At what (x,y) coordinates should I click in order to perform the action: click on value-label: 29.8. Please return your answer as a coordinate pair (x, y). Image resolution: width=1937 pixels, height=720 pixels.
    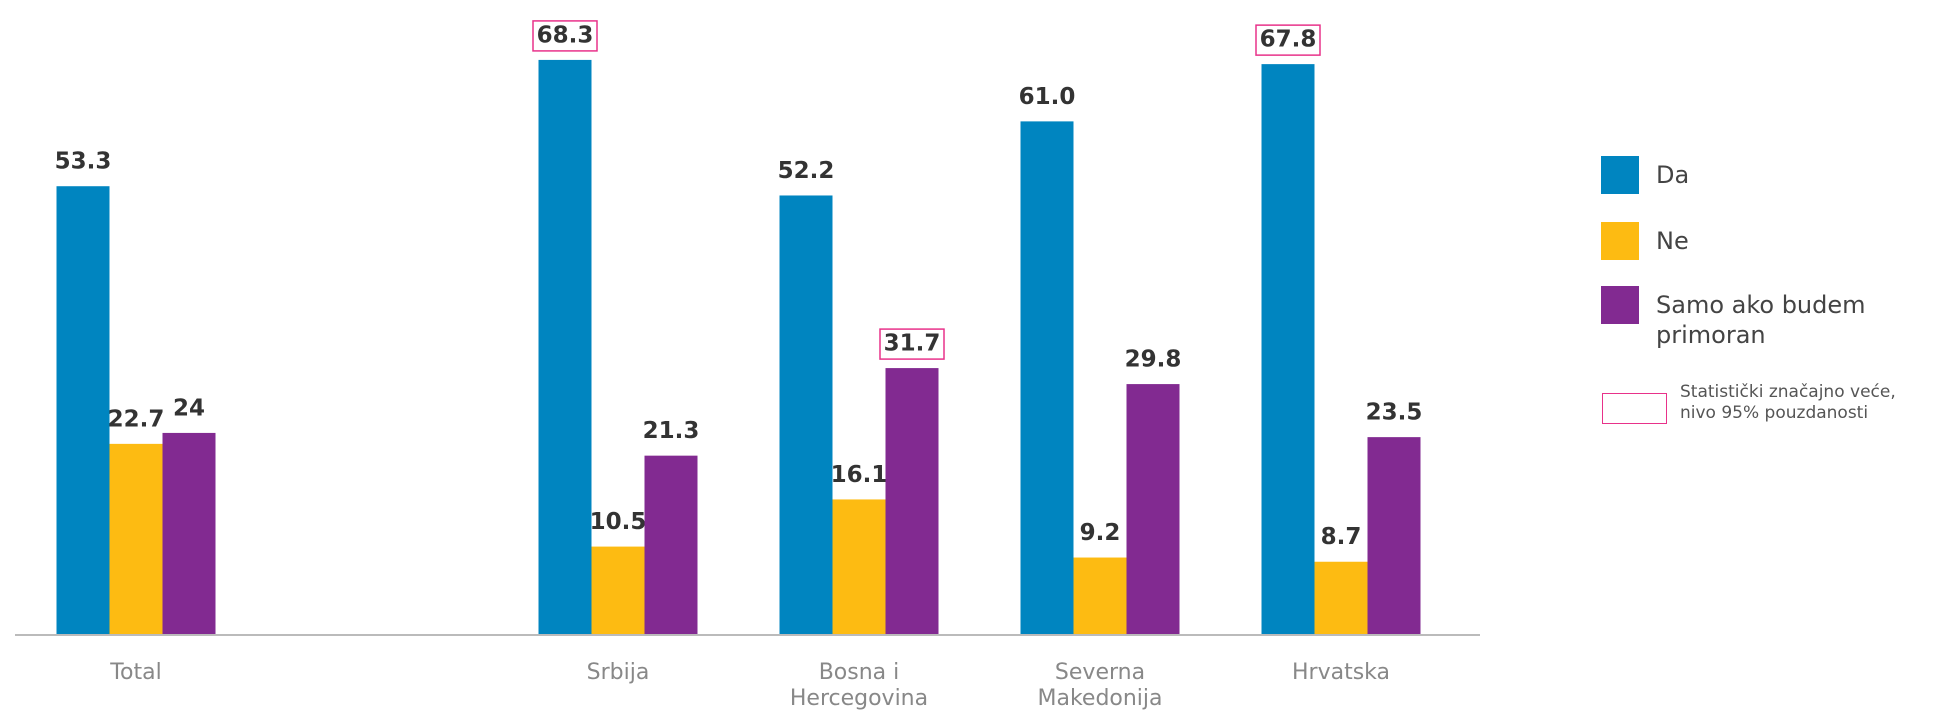
    Looking at the image, I should click on (1153, 360).